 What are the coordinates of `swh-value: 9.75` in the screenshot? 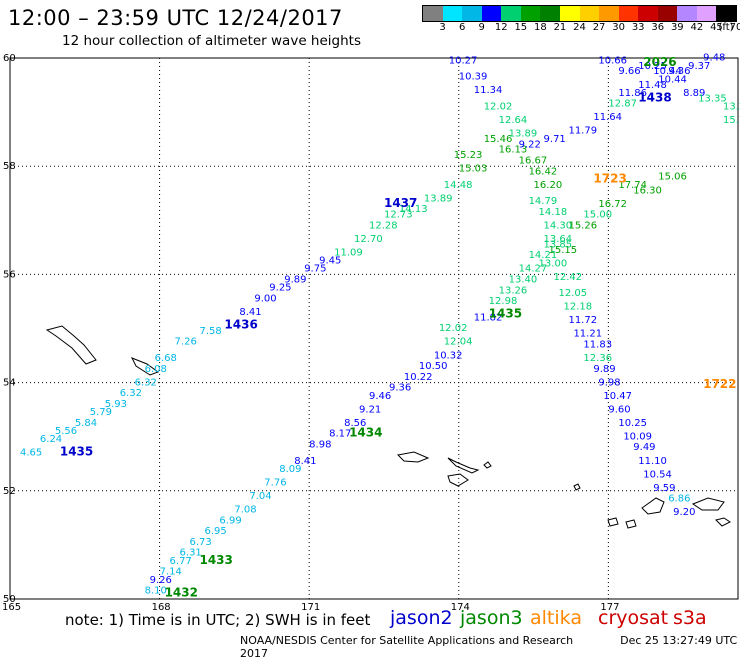 It's located at (315, 269).